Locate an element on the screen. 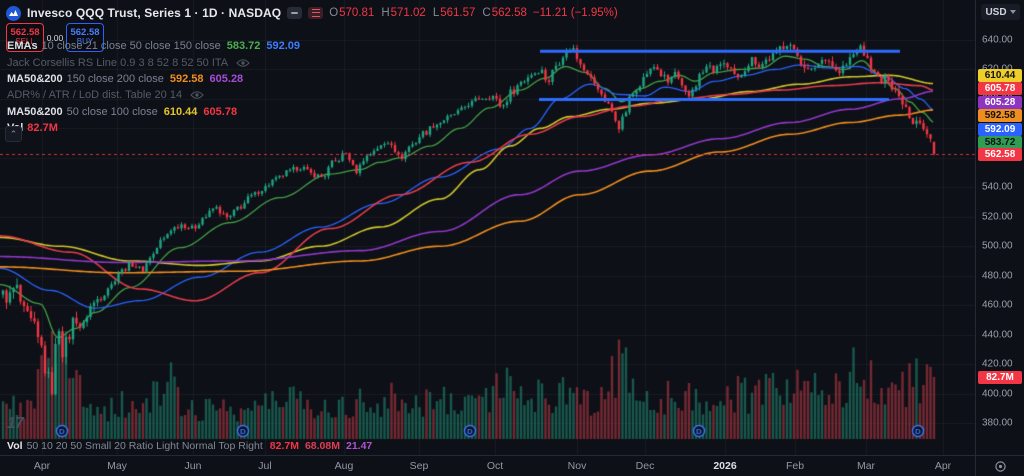 The width and height of the screenshot is (1024, 476). legend-menu-icon is located at coordinates (316, 13).